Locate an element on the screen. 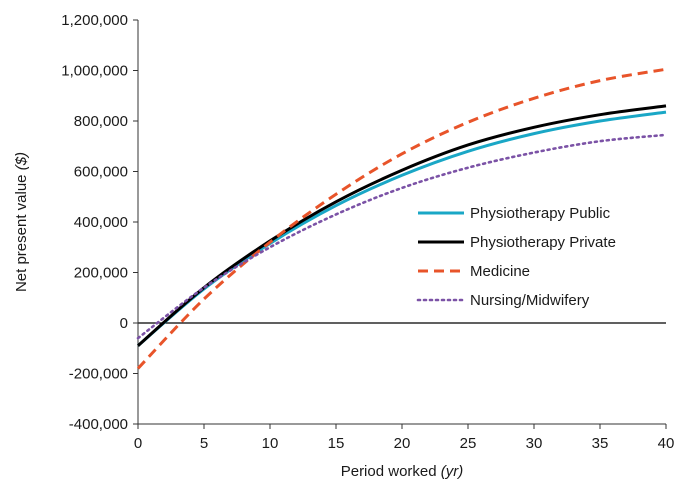 The image size is (676, 486). y-axis-title: Net present value ($) is located at coordinates (21, 222).